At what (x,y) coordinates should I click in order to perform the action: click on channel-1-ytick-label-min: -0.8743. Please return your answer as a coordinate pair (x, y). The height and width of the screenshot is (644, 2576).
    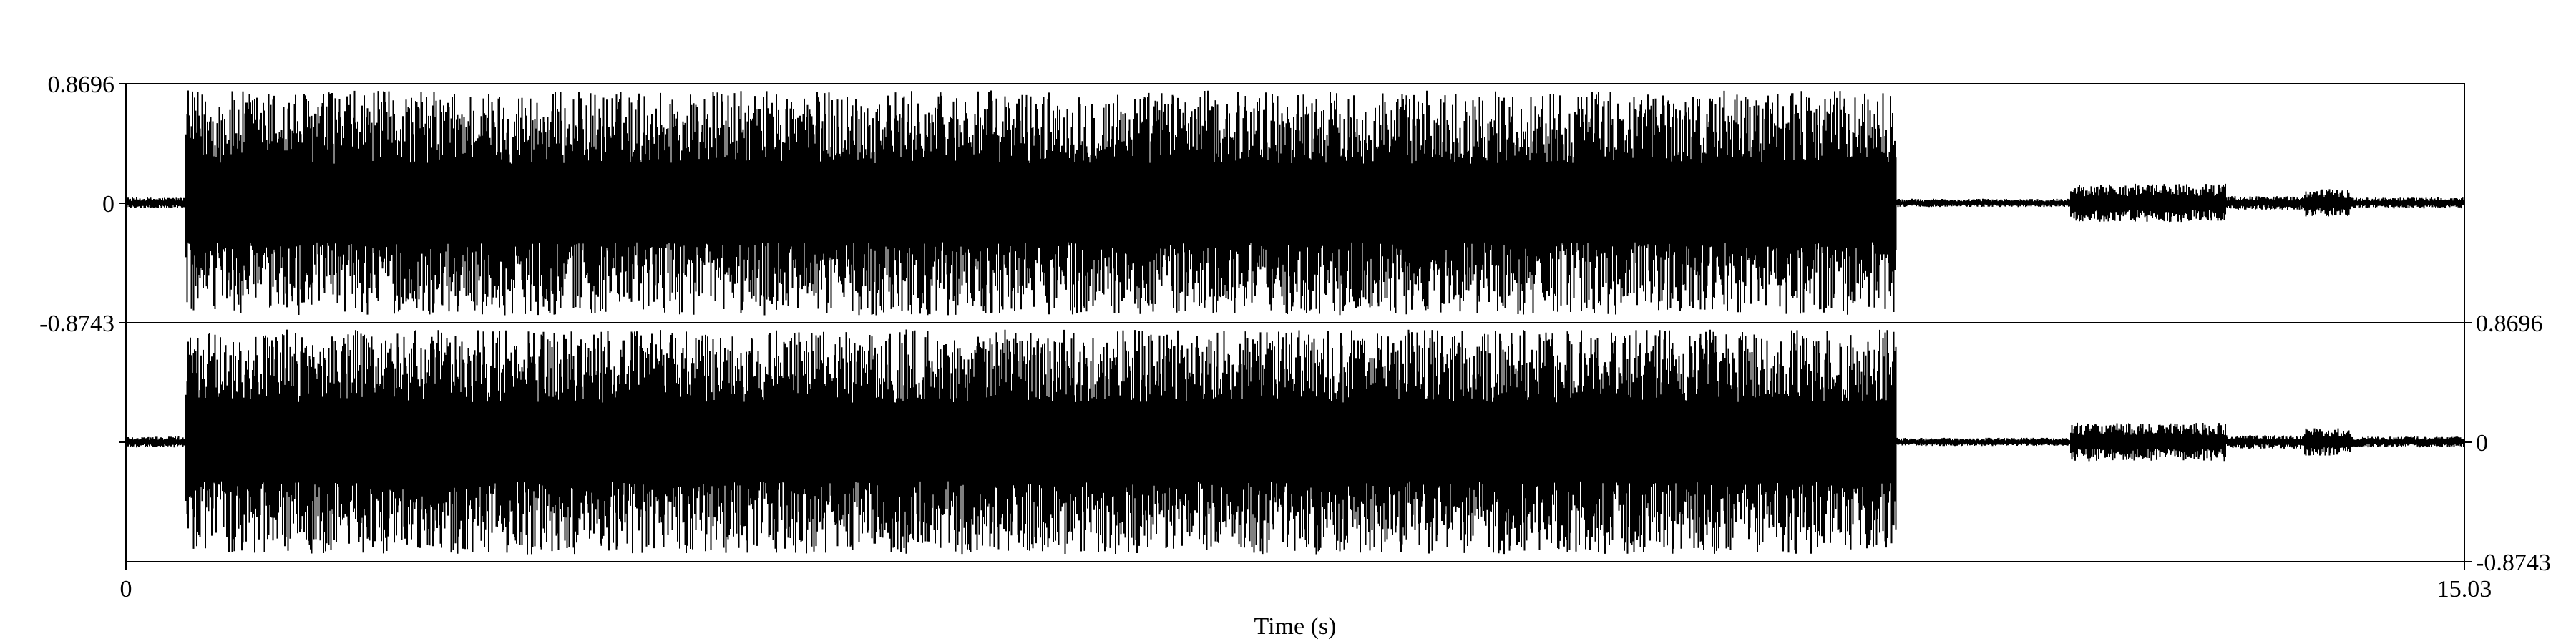
    Looking at the image, I should click on (76, 324).